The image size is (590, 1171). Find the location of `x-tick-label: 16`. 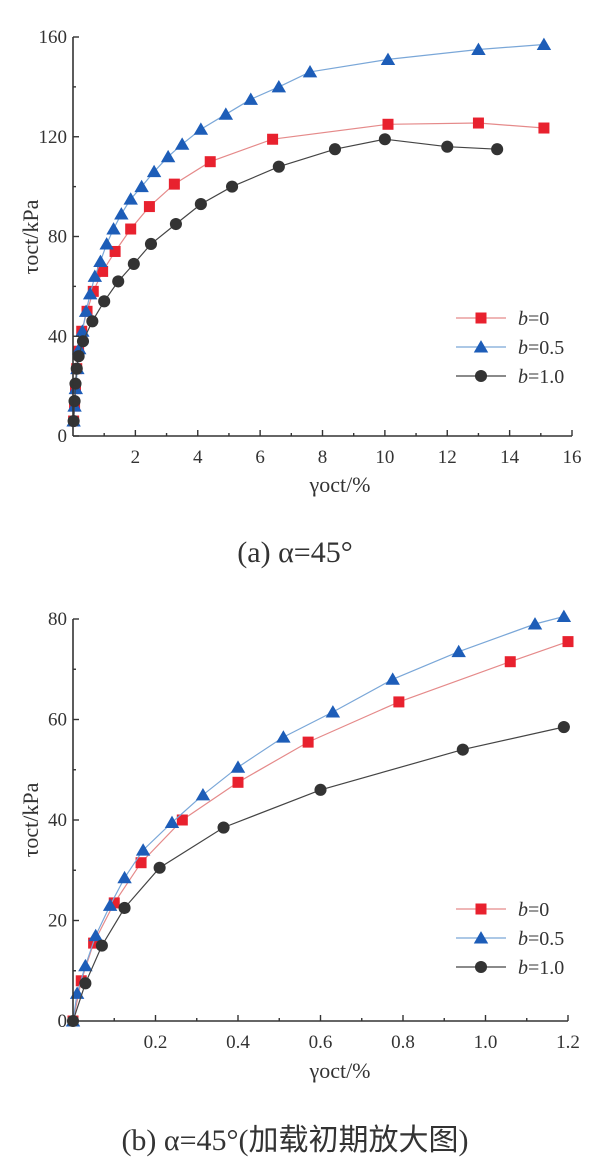

x-tick-label: 16 is located at coordinates (572, 457).